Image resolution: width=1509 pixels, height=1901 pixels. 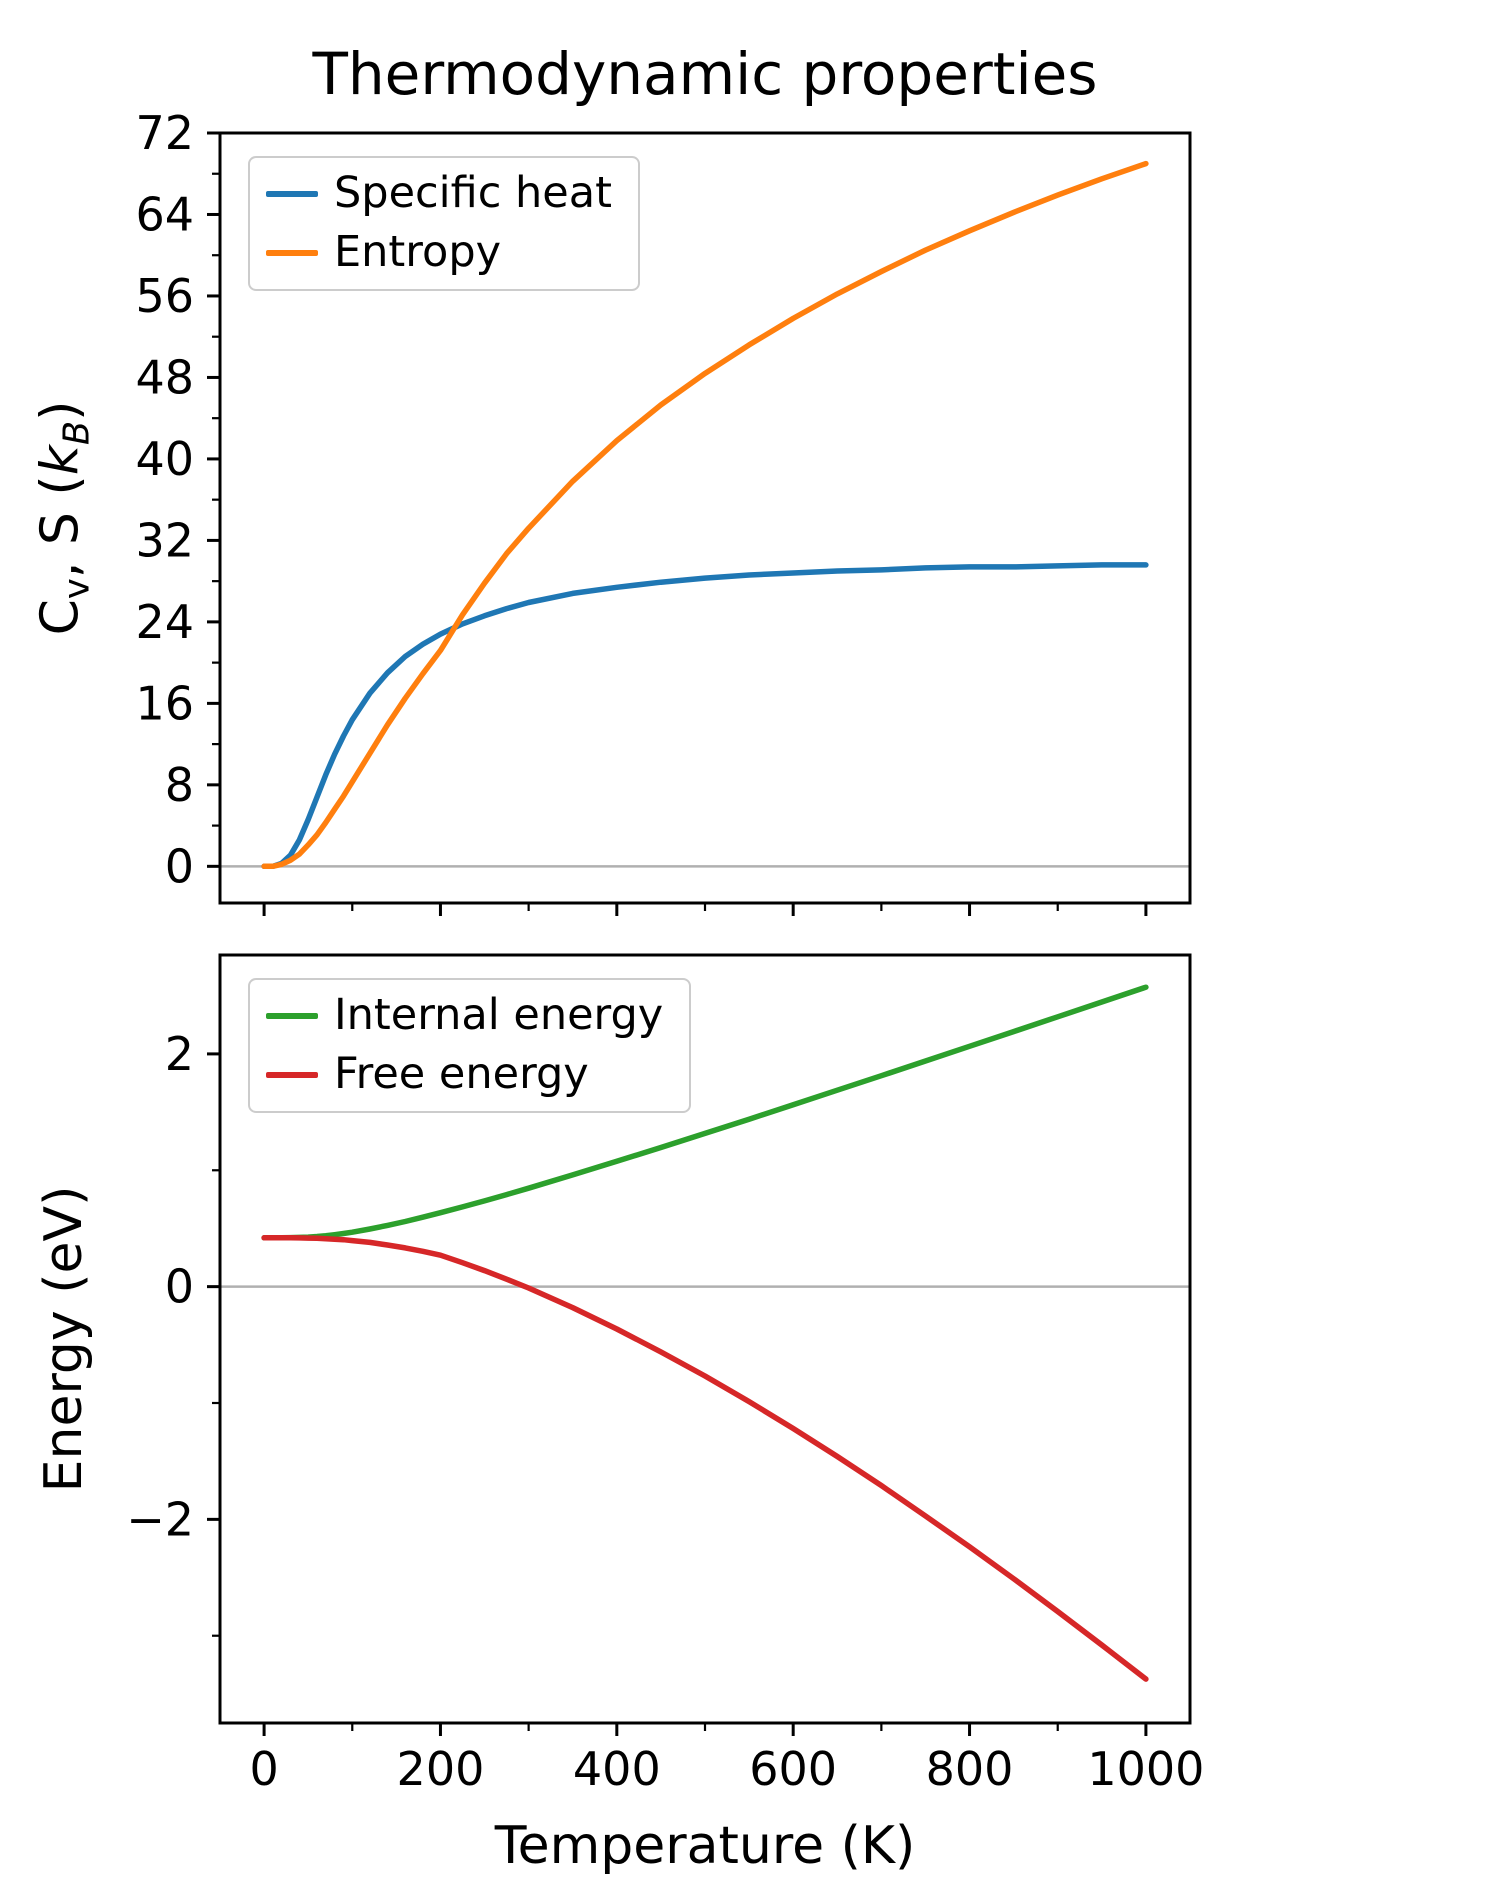 I want to click on y-tick-label: 64, so click(x=164, y=214).